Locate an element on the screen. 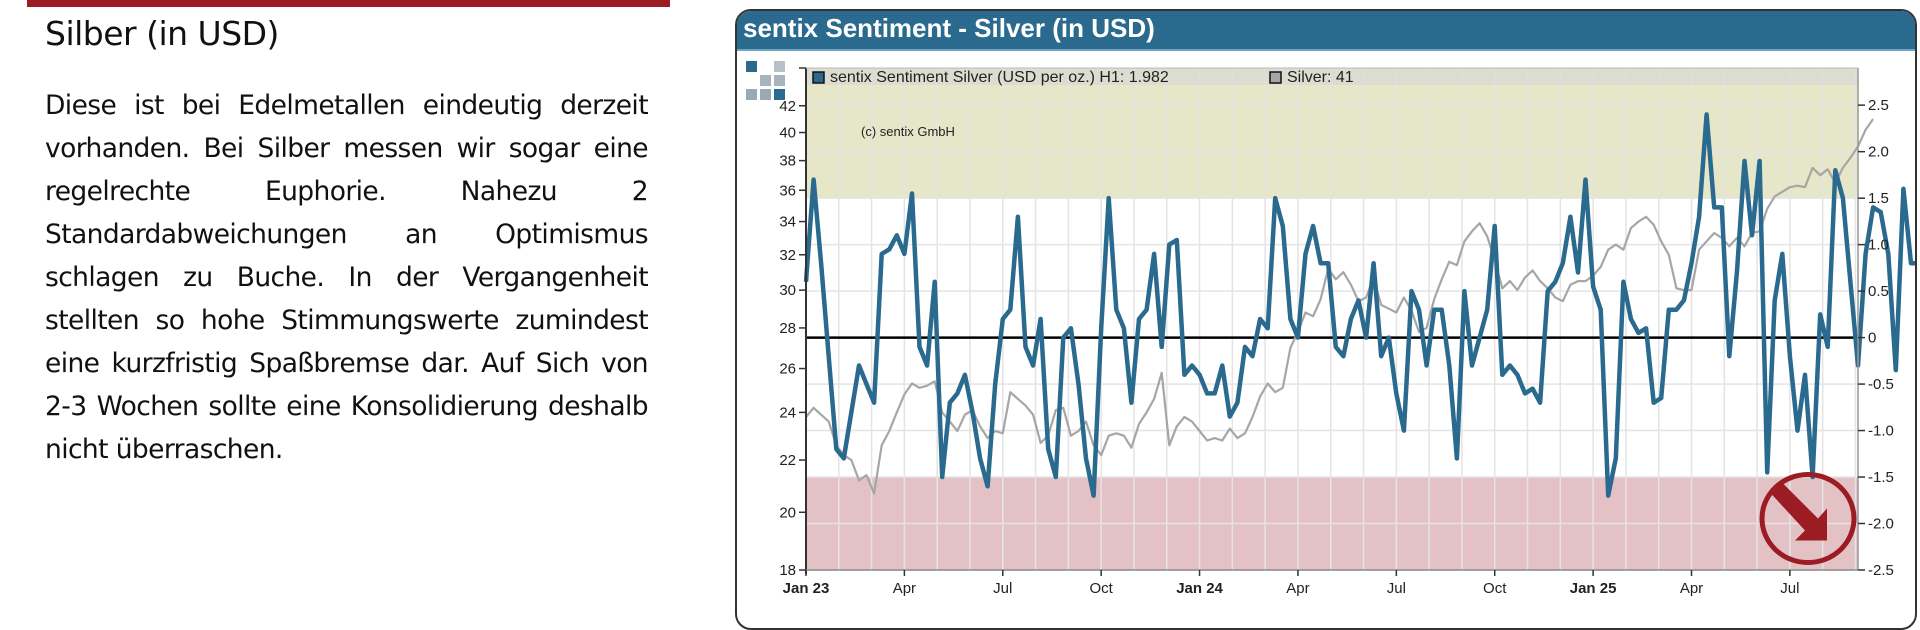  zone-euphoria is located at coordinates (1332, 133).